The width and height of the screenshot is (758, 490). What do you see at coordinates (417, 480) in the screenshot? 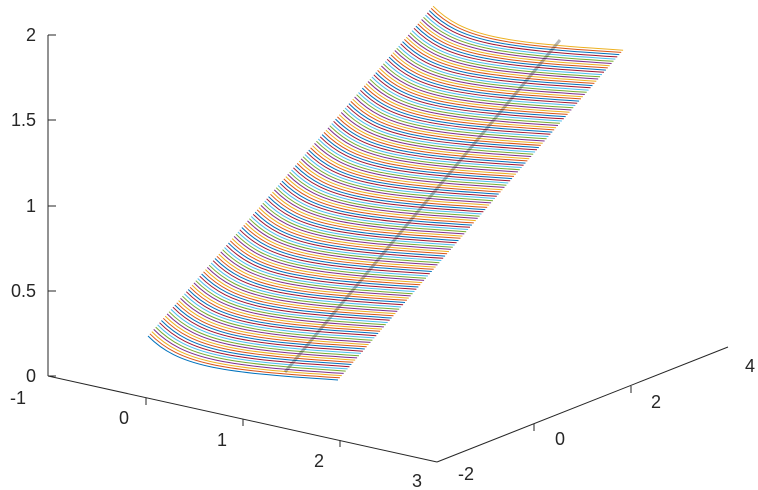
I see `x-tick-label: 3` at bounding box center [417, 480].